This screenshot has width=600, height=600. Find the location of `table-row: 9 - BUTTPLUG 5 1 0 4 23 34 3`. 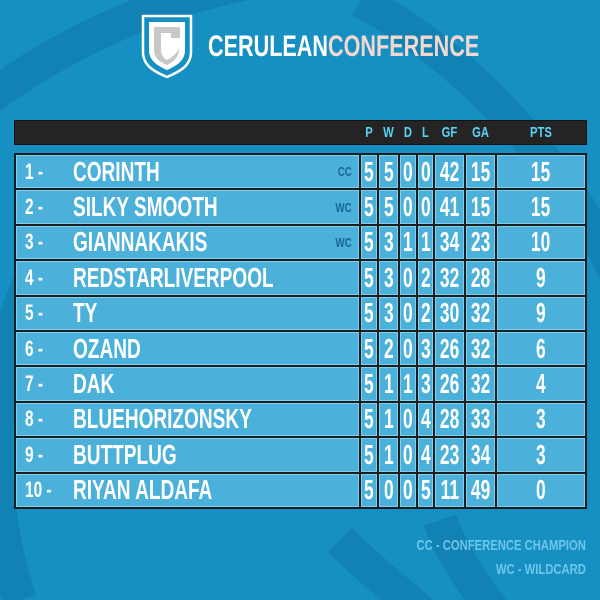

table-row: 9 - BUTTPLUG 5 1 0 4 23 34 3 is located at coordinates (300, 455).